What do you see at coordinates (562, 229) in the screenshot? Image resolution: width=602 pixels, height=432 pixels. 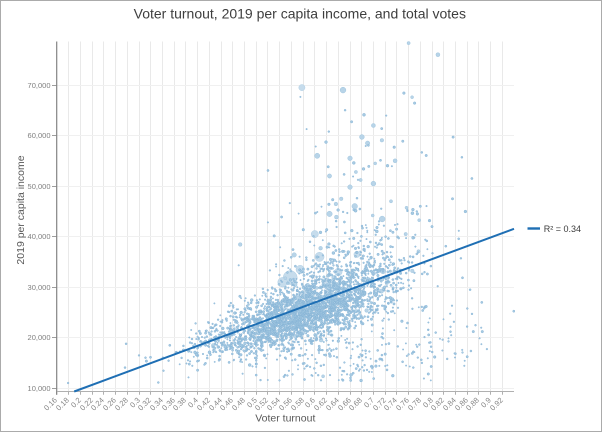 I see `svg-text: R² = 0.34` at bounding box center [562, 229].